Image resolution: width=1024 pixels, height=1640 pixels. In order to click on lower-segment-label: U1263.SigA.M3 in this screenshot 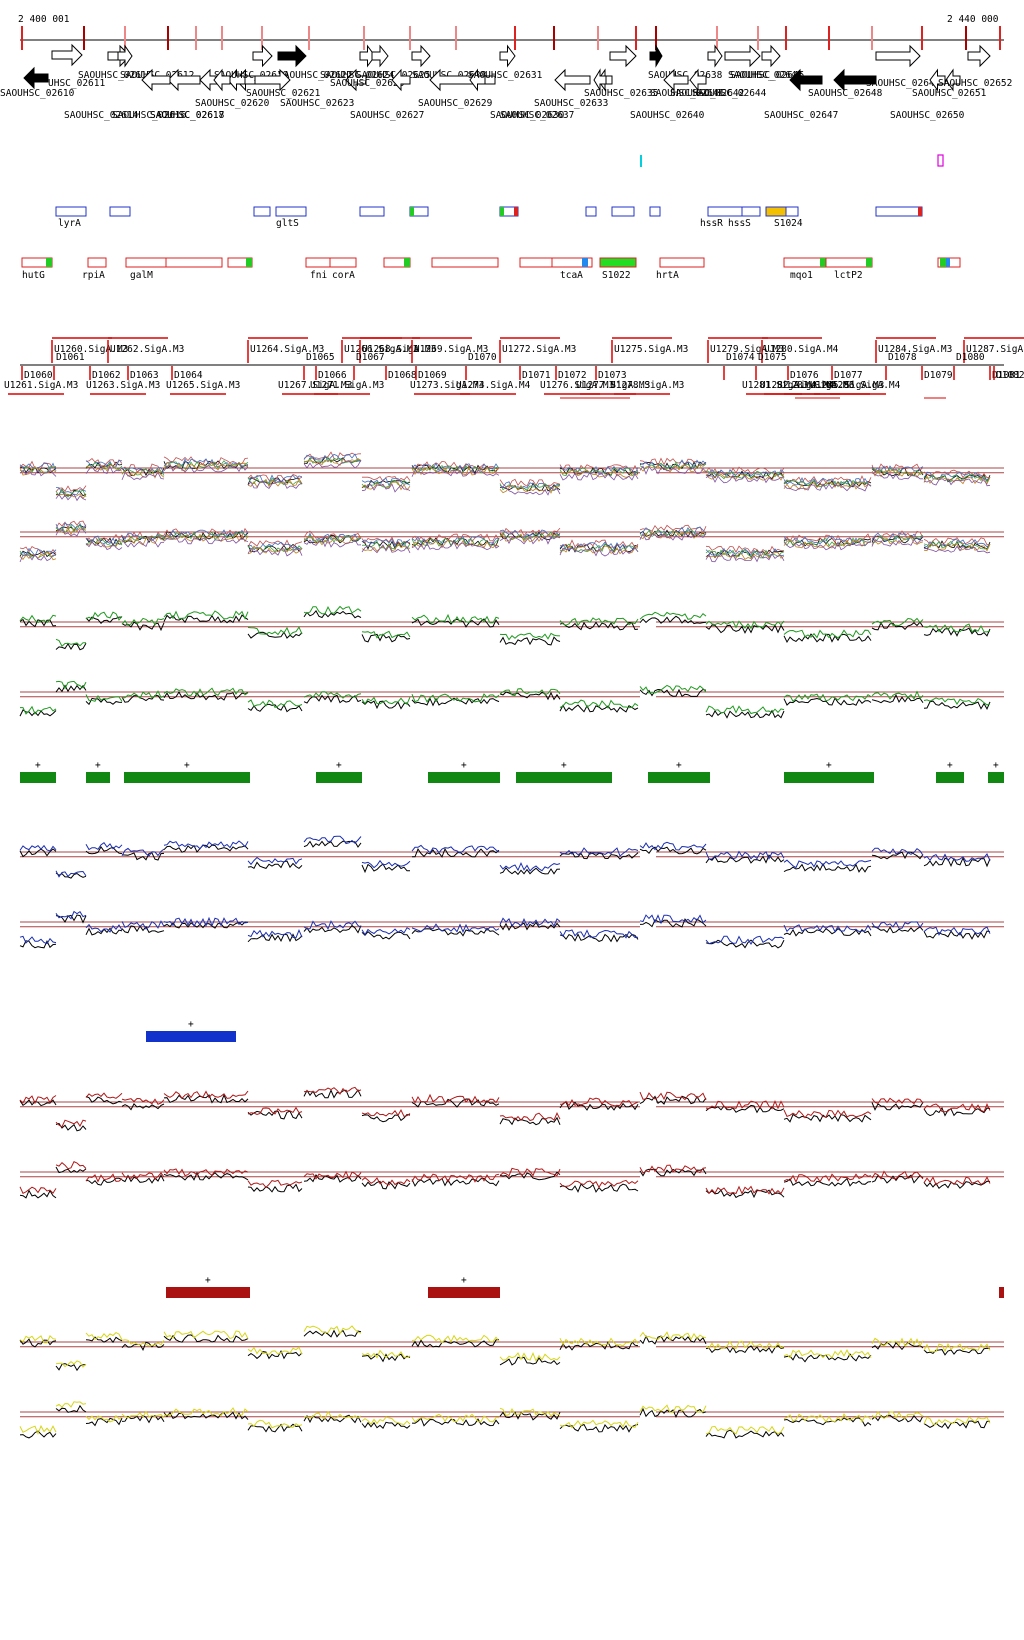, I will do `click(123, 385)`.